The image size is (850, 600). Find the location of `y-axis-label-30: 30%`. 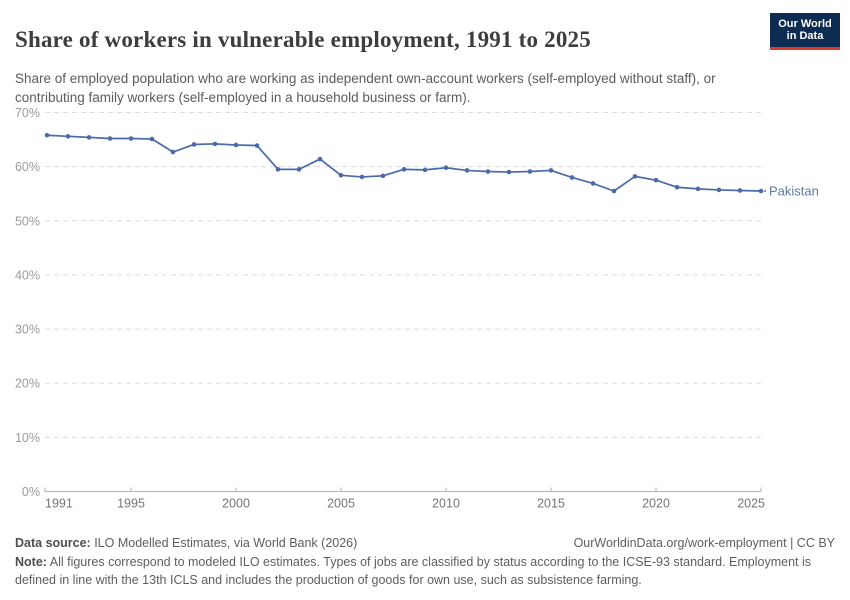

y-axis-label-30: 30% is located at coordinates (27, 330).